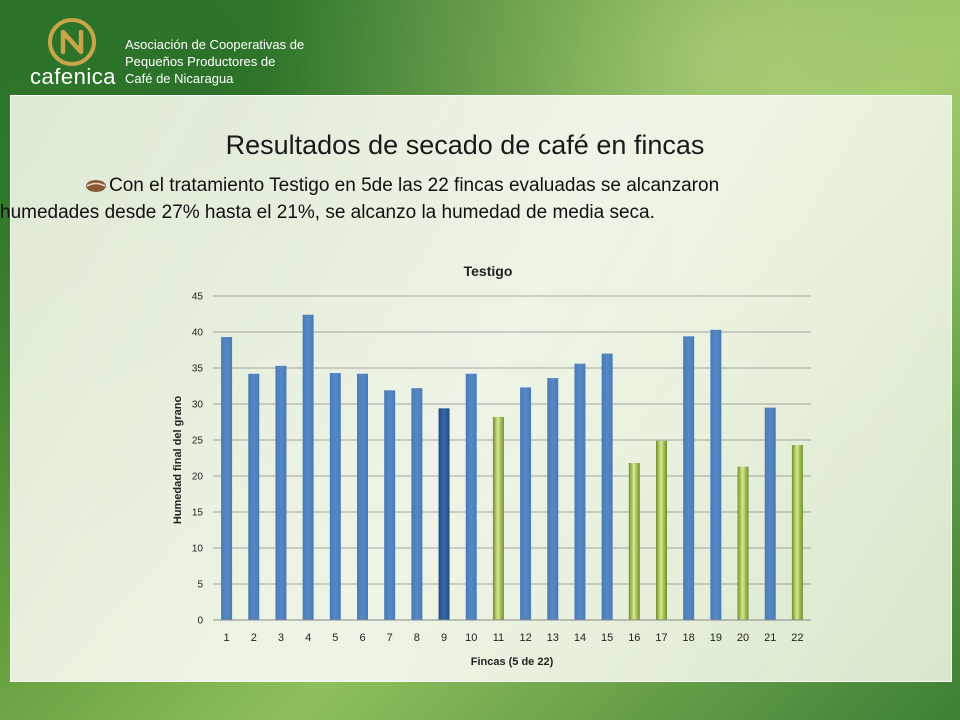  I want to click on x-tick-label: 15, so click(607, 638).